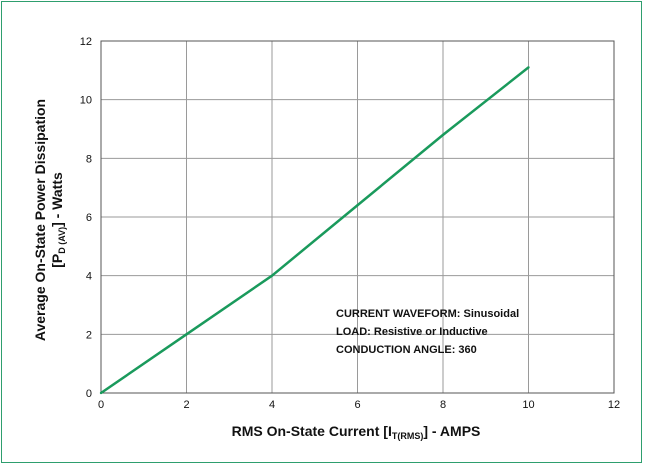 This screenshot has width=645, height=466. I want to click on x-tick-label: 4, so click(272, 405).